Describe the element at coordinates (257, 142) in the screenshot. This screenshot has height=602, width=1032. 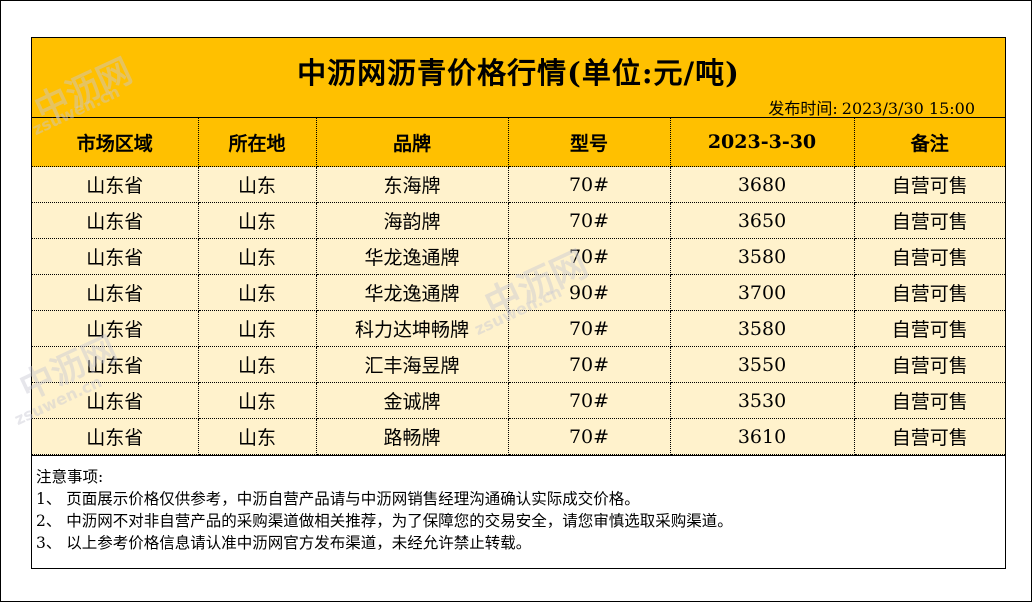
I see `header-location: 所在地` at that location.